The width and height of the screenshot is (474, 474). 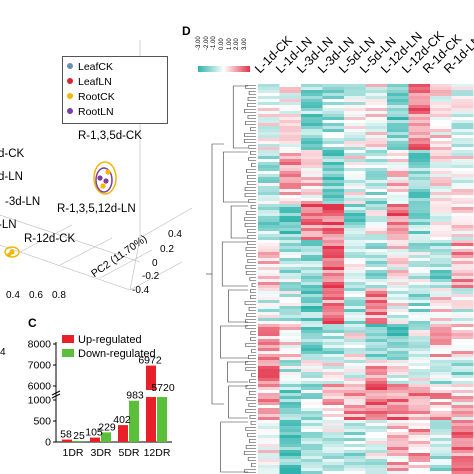 I want to click on panel-label-d: D, so click(x=186, y=31).